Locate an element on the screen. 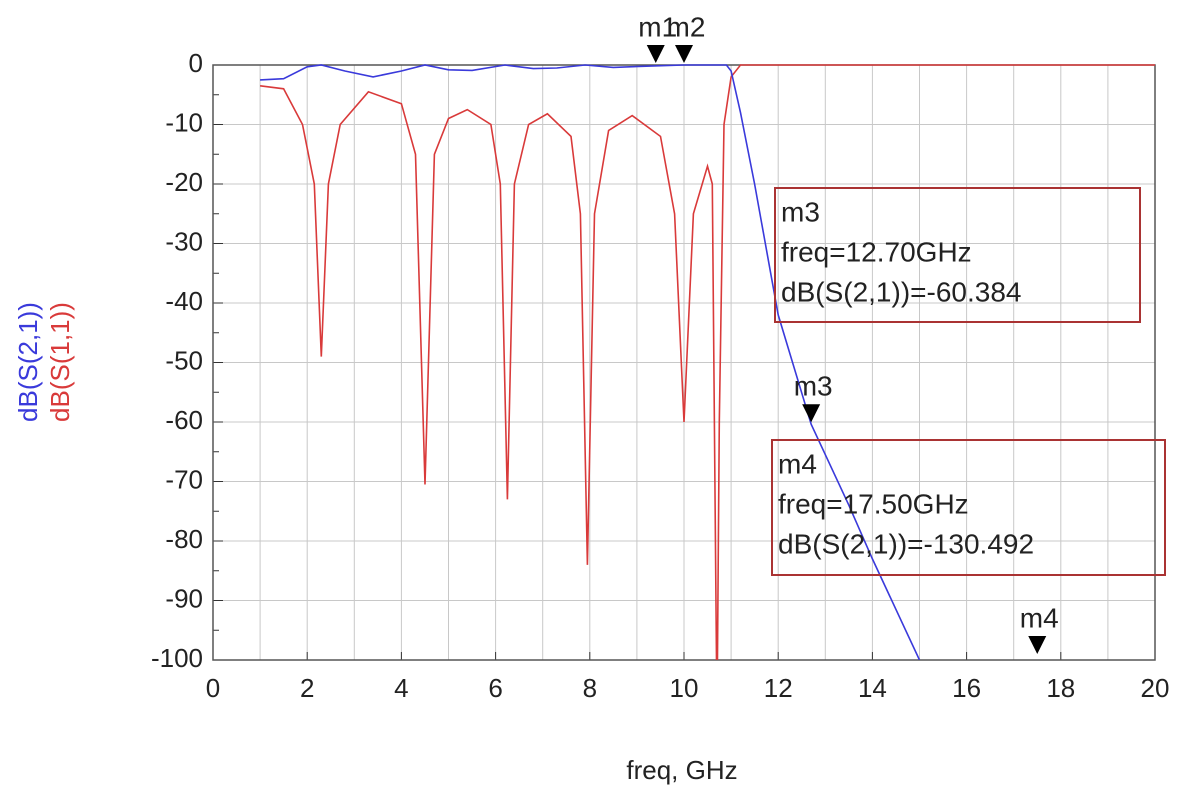 This screenshot has width=1178, height=800. x-tick-label: 0 is located at coordinates (213, 688).